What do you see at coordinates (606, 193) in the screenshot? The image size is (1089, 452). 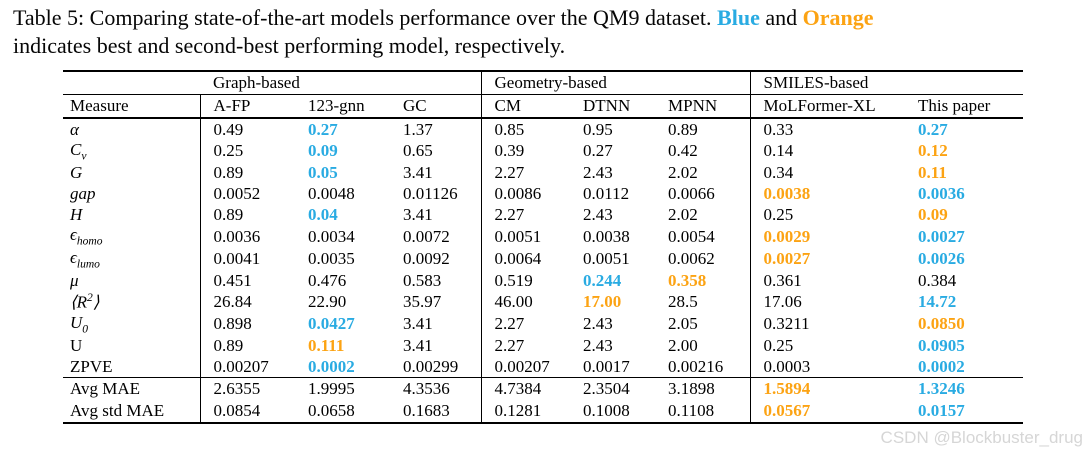 I see `value-cell: 0.0112` at bounding box center [606, 193].